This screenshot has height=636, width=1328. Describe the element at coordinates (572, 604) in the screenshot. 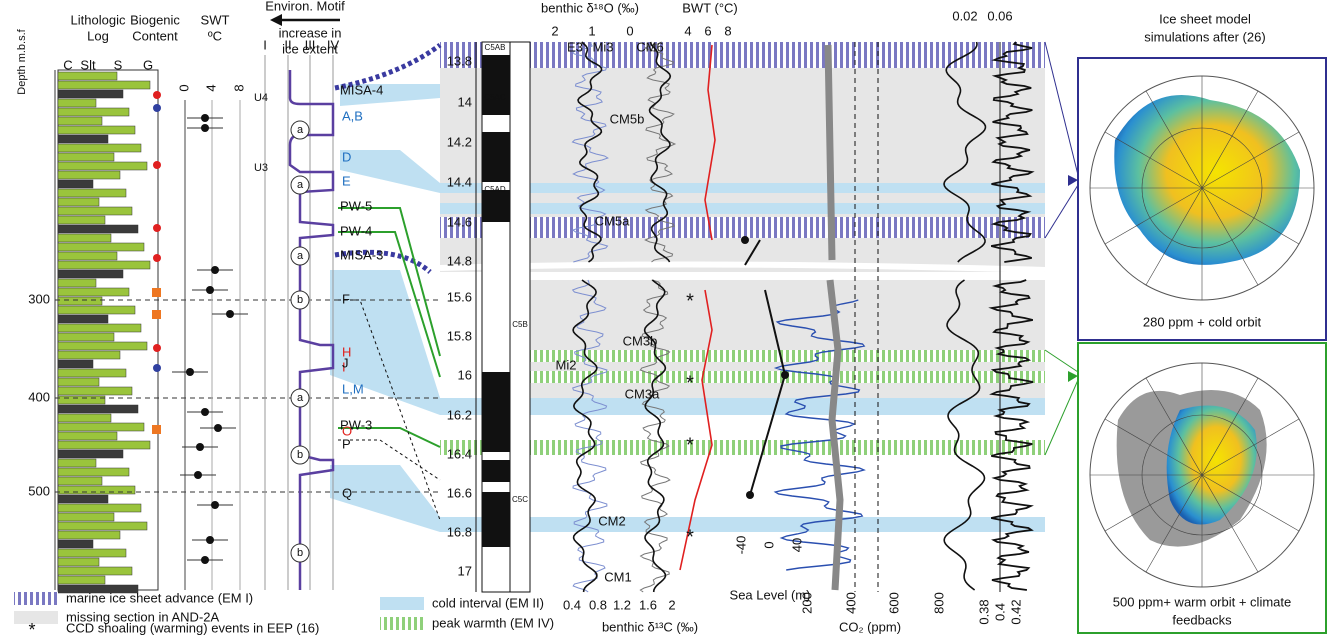

I see `d13c-tick-label: 0.4` at that location.